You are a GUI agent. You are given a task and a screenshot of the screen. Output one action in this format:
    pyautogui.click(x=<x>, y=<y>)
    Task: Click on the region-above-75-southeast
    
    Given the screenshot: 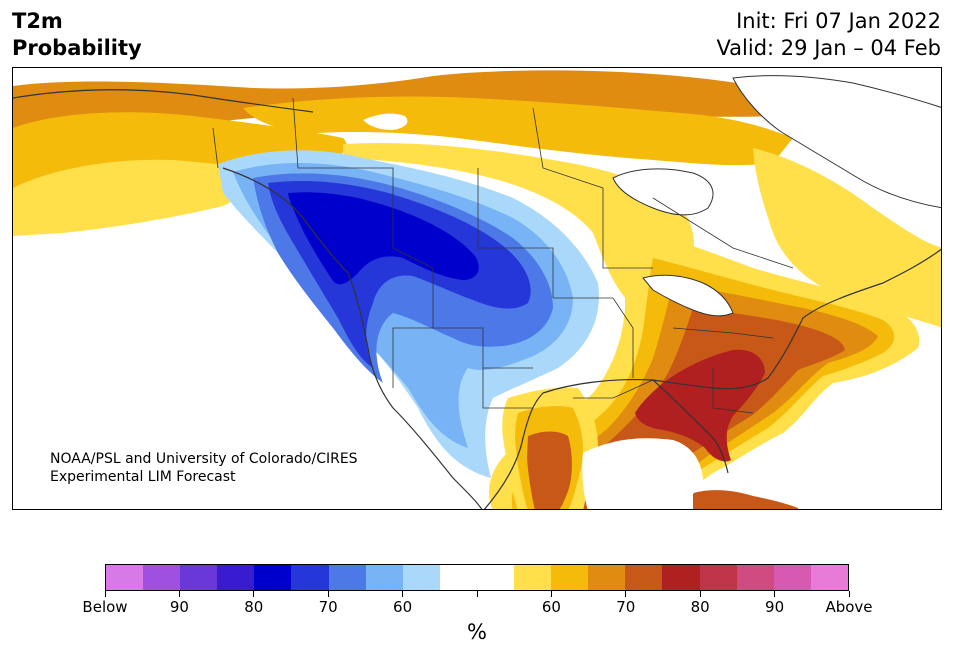 What is the action you would take?
    pyautogui.click(x=700, y=405)
    